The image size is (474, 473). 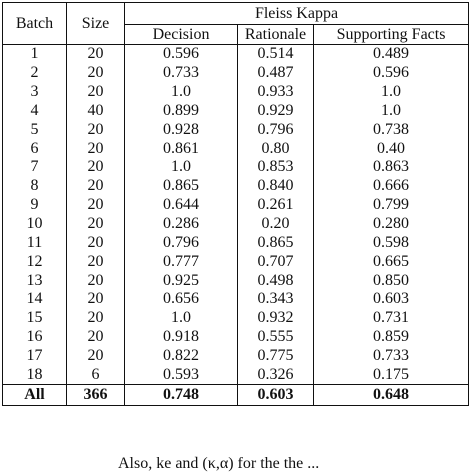 I want to click on total-rationale-cell: 0.603, so click(x=275, y=395).